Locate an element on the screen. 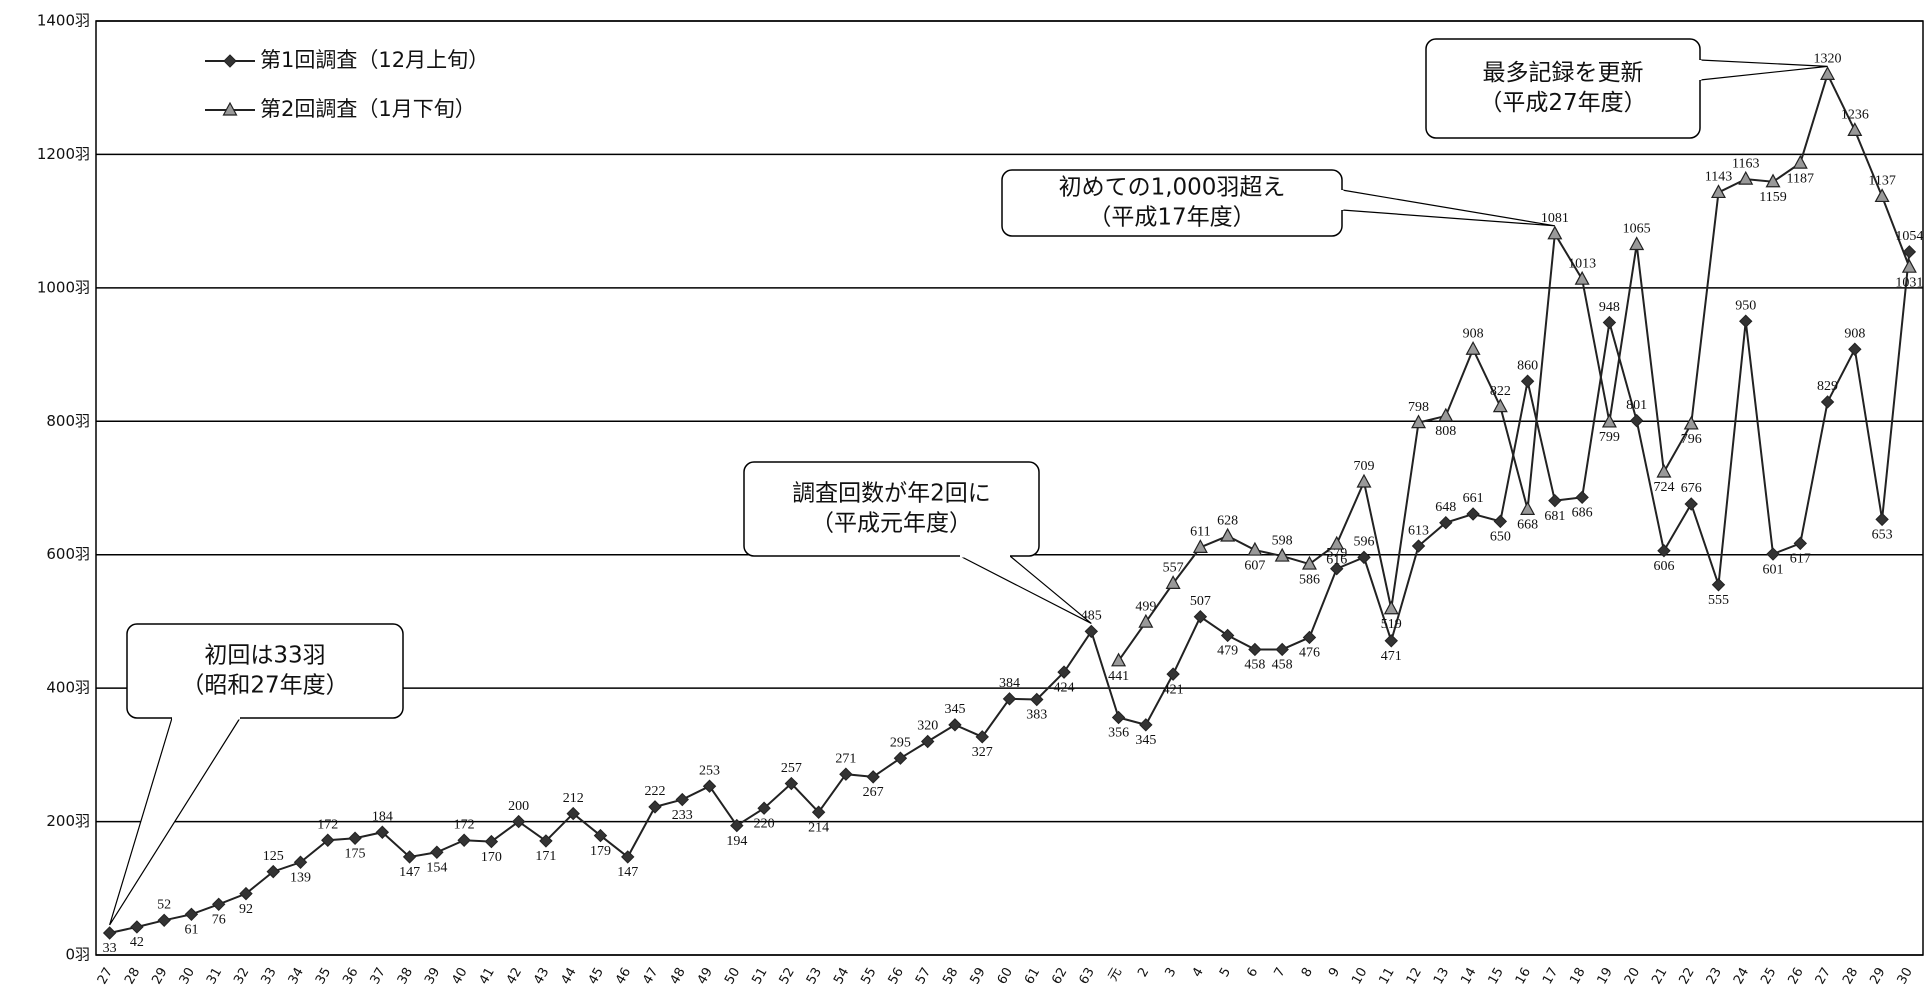 Image resolution: width=1927 pixels, height=994 pixels. x-tick-label: 24 is located at coordinates (1741, 976).